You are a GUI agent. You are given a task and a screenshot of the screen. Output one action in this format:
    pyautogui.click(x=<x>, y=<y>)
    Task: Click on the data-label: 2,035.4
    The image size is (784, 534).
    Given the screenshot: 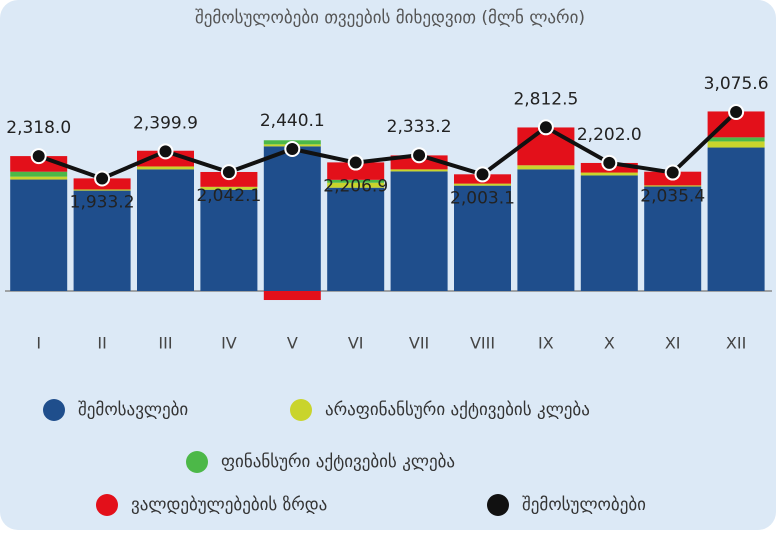 What is the action you would take?
    pyautogui.click(x=672, y=197)
    